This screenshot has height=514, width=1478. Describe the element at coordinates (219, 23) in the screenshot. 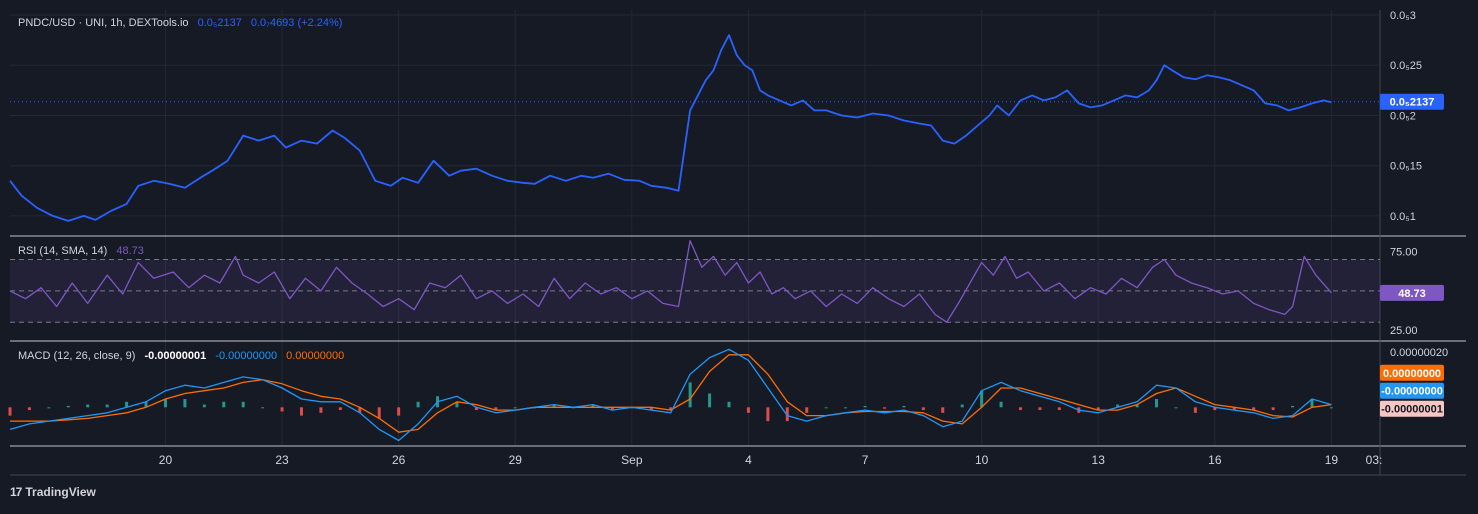

I see `price-legend-last: 0.0₅2137` at that location.